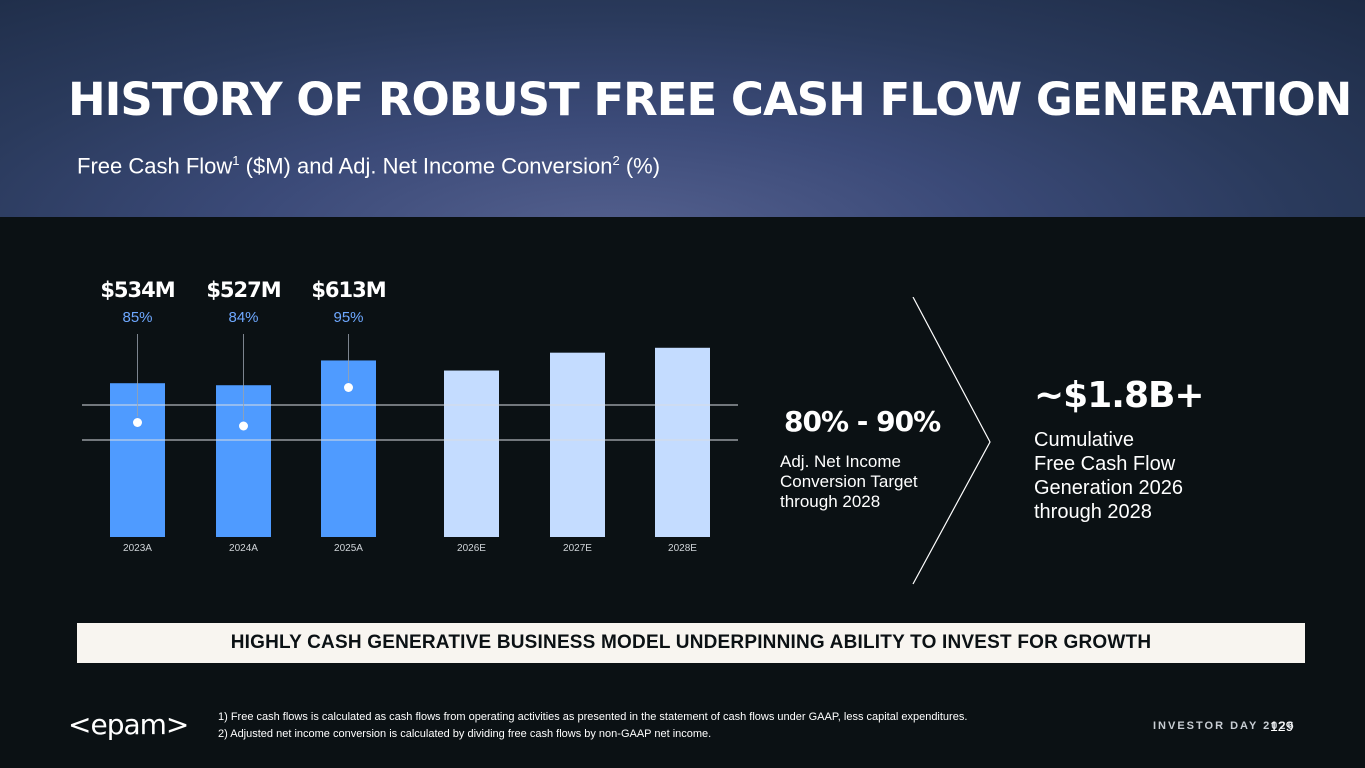 This screenshot has width=1365, height=768. What do you see at coordinates (682, 548) in the screenshot?
I see `x-tick-label: 2028E` at bounding box center [682, 548].